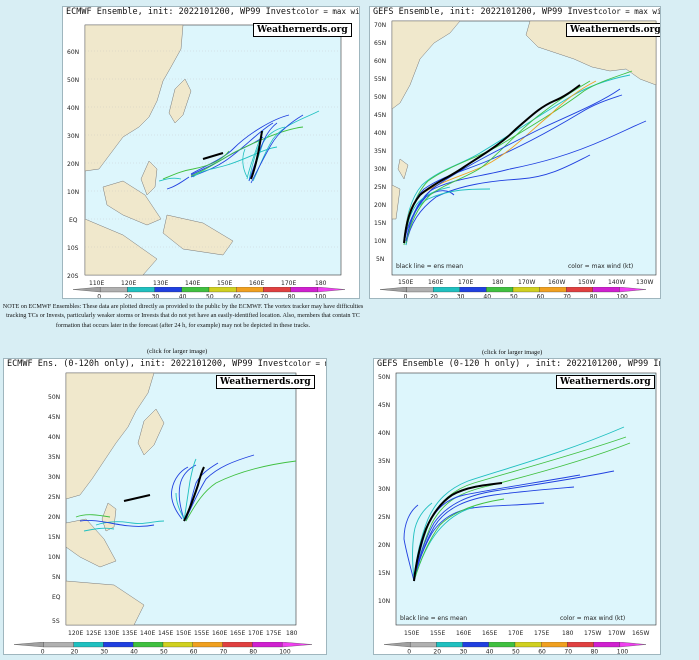 This screenshot has width=699, height=660. I want to click on lat-label: 70N, so click(380, 25).